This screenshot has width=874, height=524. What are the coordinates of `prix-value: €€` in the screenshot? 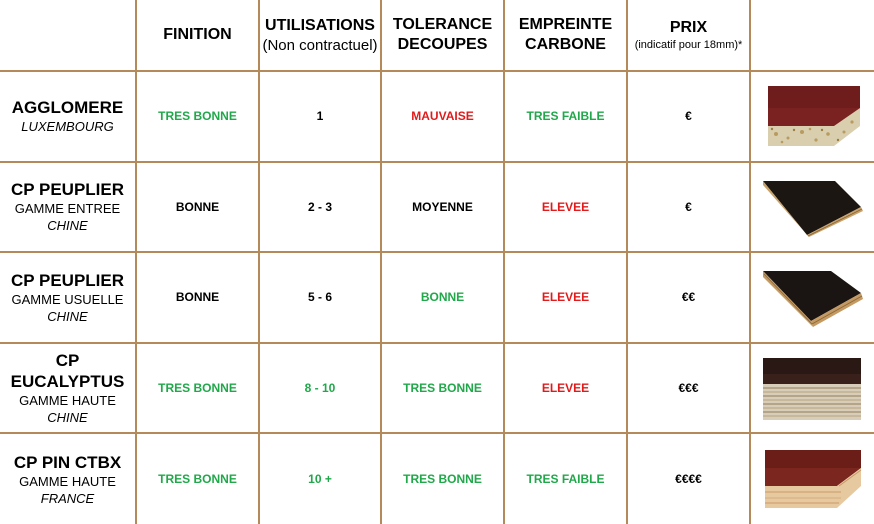 It's located at (688, 297).